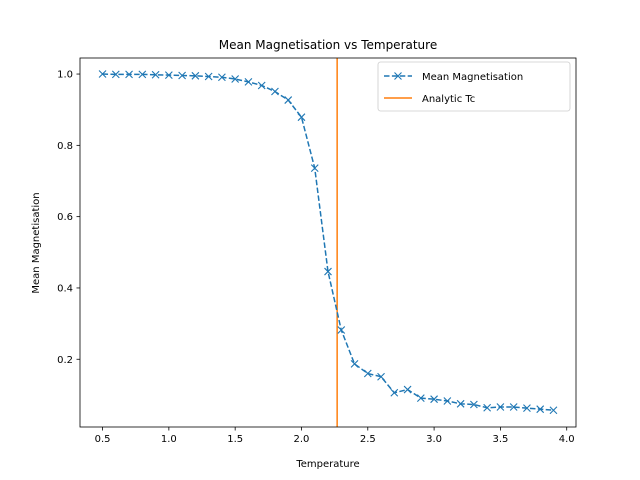 This screenshot has width=640, height=480. What do you see at coordinates (302, 439) in the screenshot?
I see `x-tick-label: 2.0` at bounding box center [302, 439].